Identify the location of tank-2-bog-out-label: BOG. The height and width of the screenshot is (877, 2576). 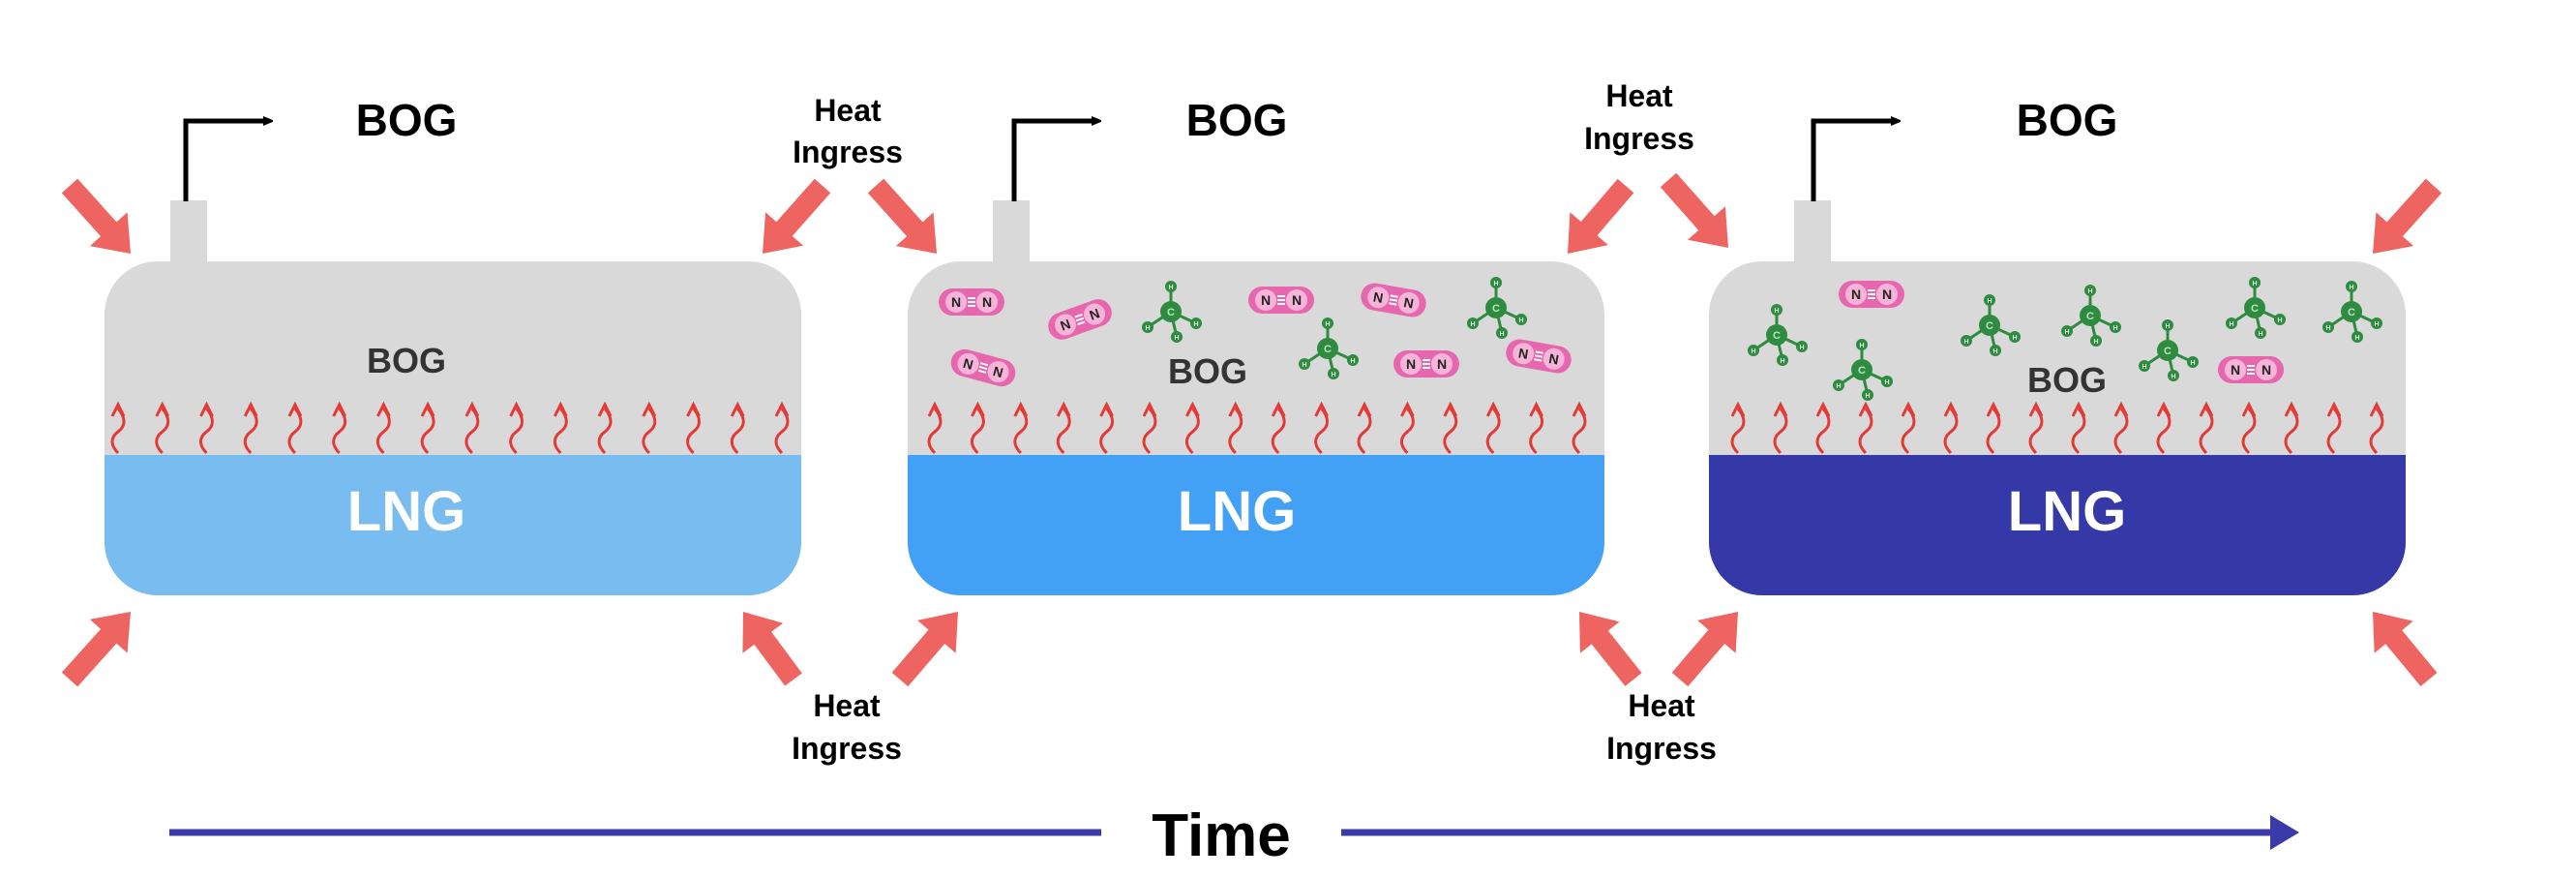
(1237, 120).